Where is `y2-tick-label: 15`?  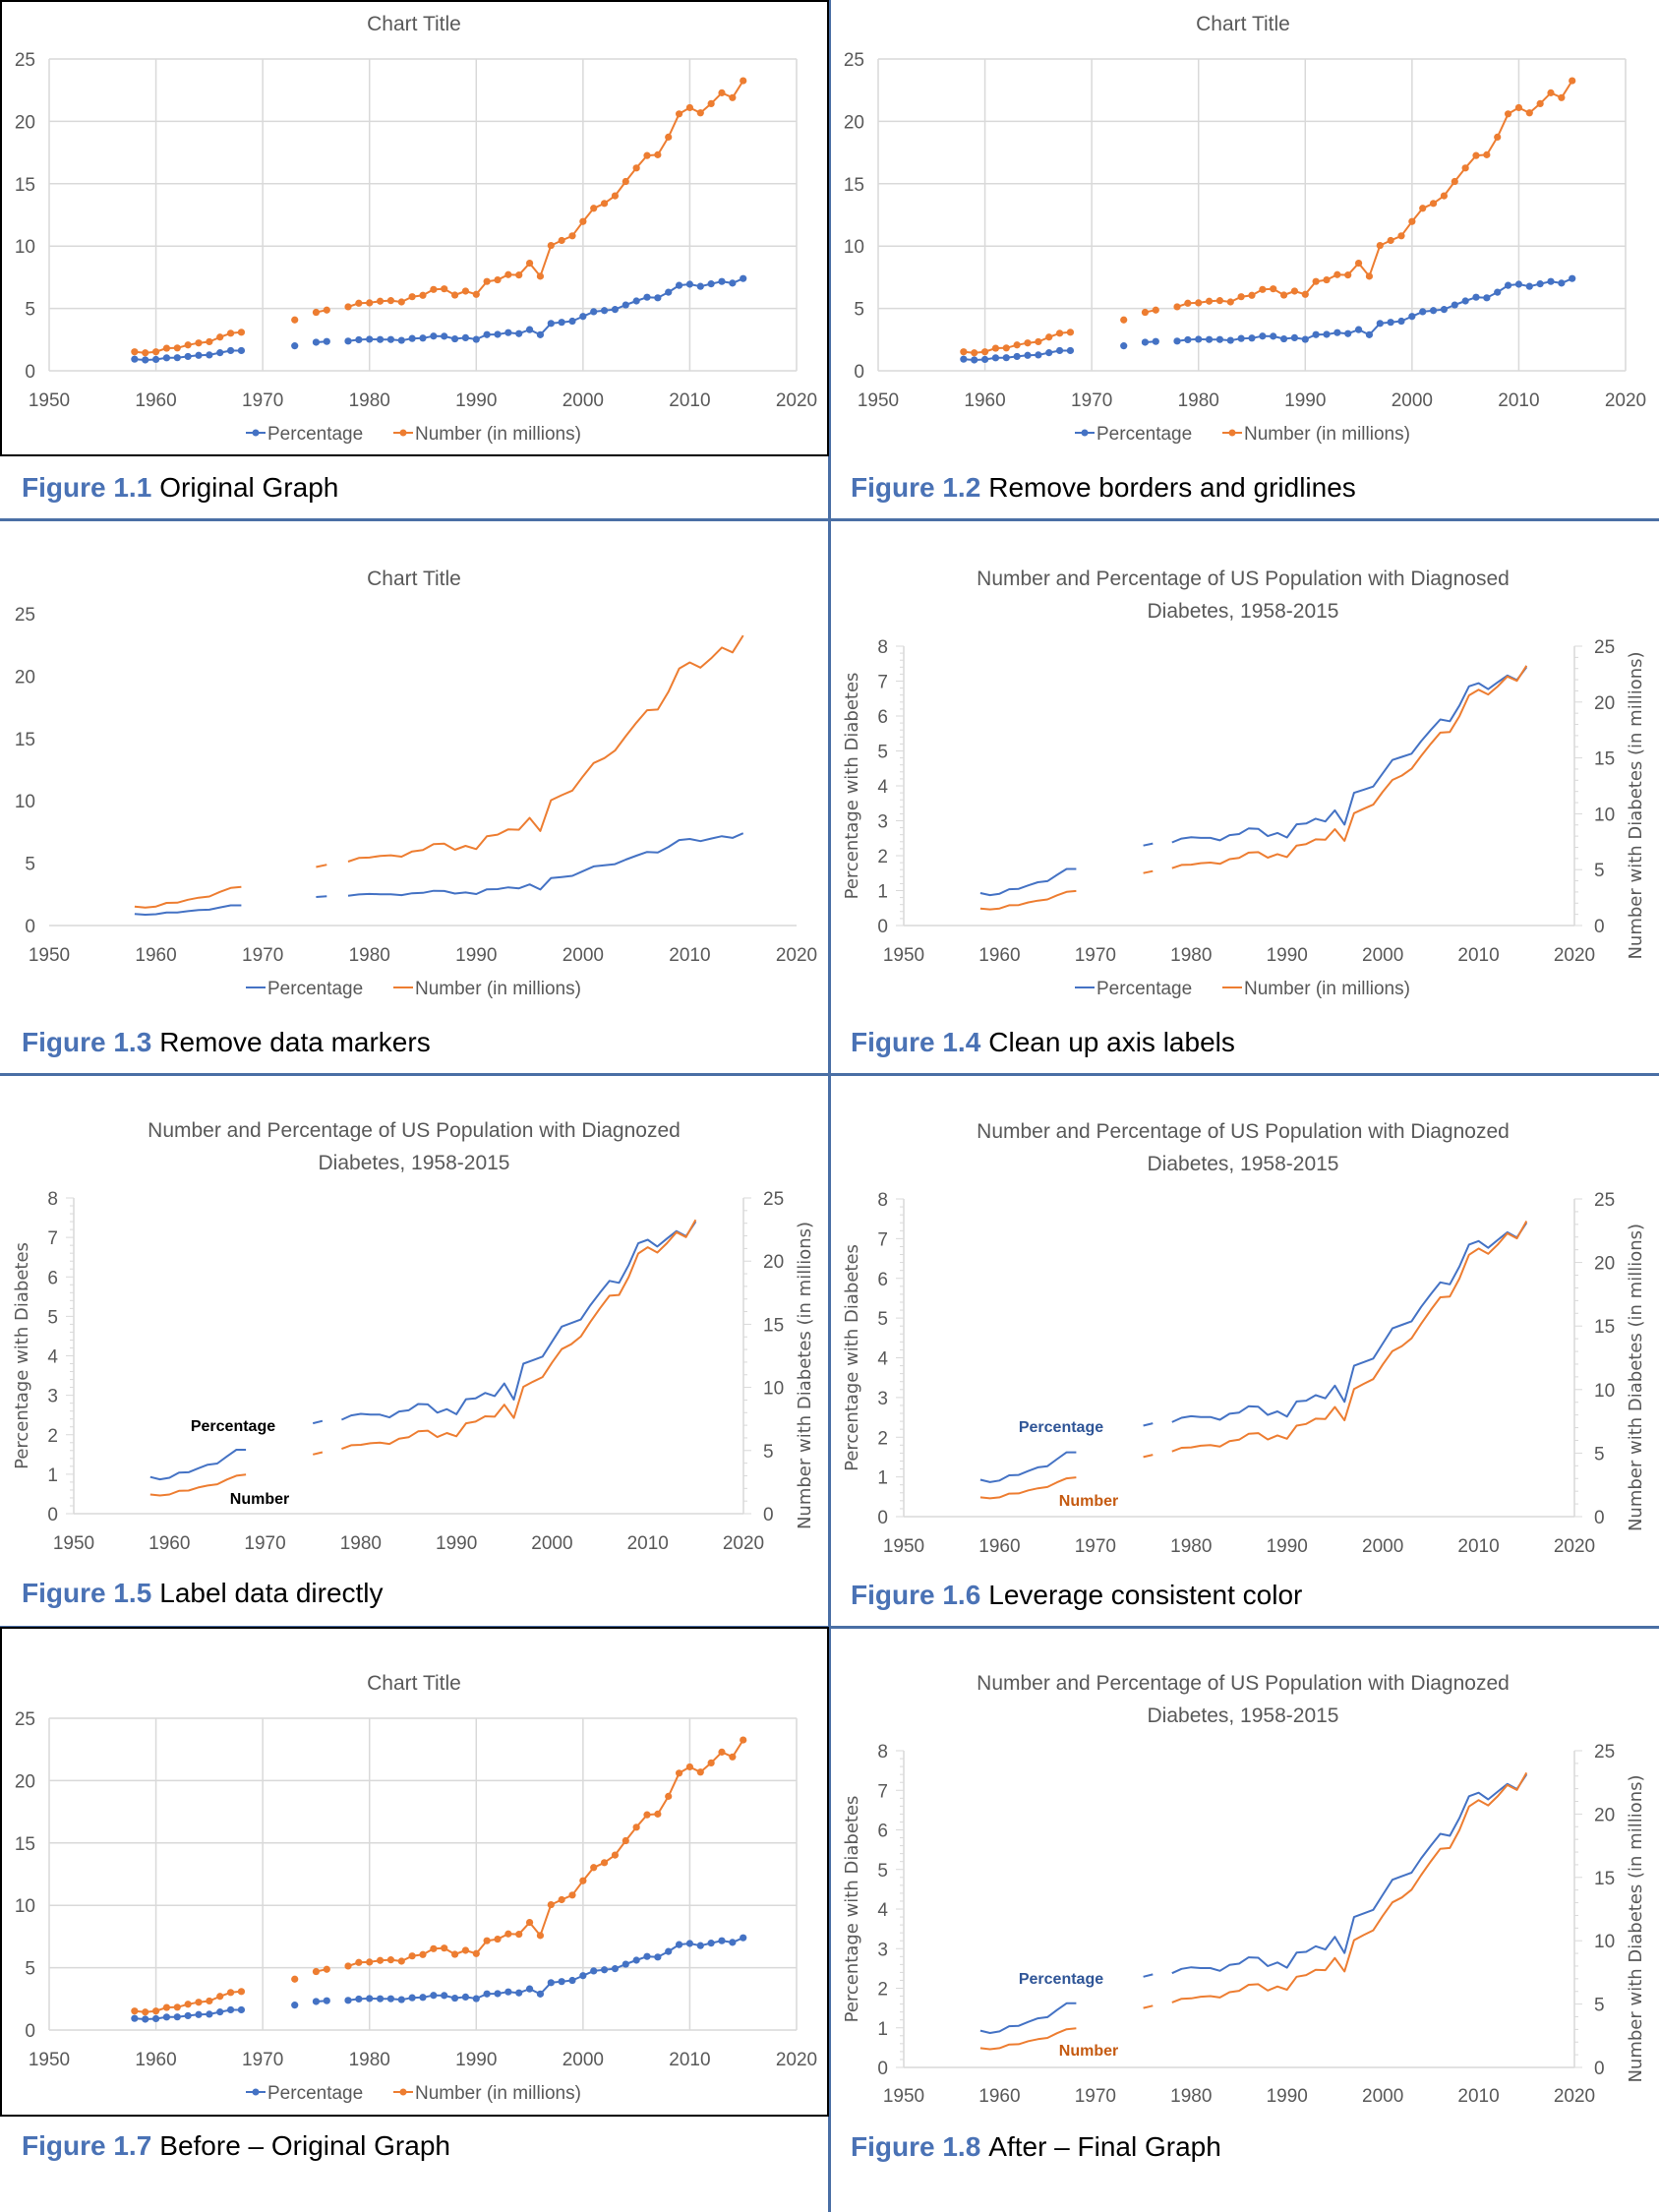 y2-tick-label: 15 is located at coordinates (1604, 1879).